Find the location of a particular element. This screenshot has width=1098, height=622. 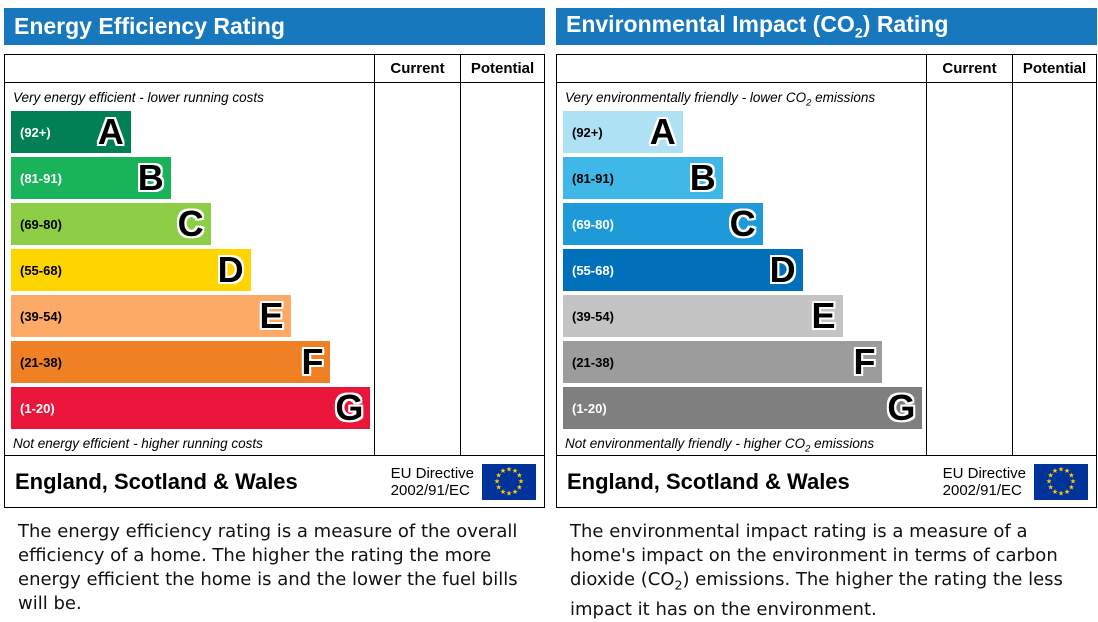

band-range: (1-20) is located at coordinates (37, 408).